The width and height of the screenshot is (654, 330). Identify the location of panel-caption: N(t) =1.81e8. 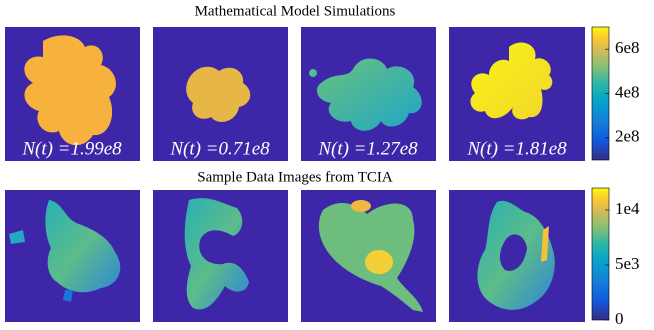
(516, 148).